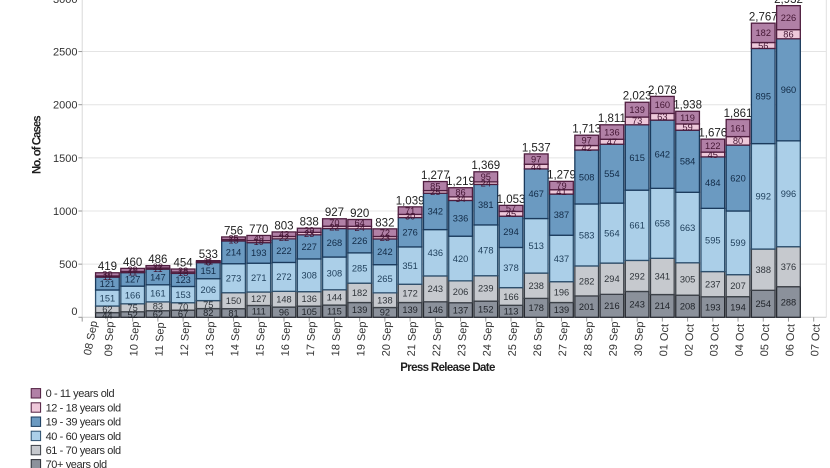 This screenshot has height=468, width=830. Describe the element at coordinates (438, 338) in the screenshot. I see `svg-text: 22 Sep` at that location.